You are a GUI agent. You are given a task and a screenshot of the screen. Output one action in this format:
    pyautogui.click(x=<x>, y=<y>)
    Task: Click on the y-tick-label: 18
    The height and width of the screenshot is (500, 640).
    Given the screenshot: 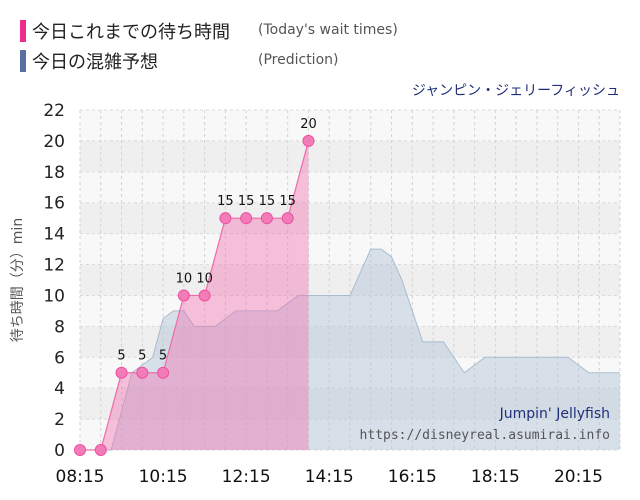 What is the action you would take?
    pyautogui.click(x=54, y=173)
    